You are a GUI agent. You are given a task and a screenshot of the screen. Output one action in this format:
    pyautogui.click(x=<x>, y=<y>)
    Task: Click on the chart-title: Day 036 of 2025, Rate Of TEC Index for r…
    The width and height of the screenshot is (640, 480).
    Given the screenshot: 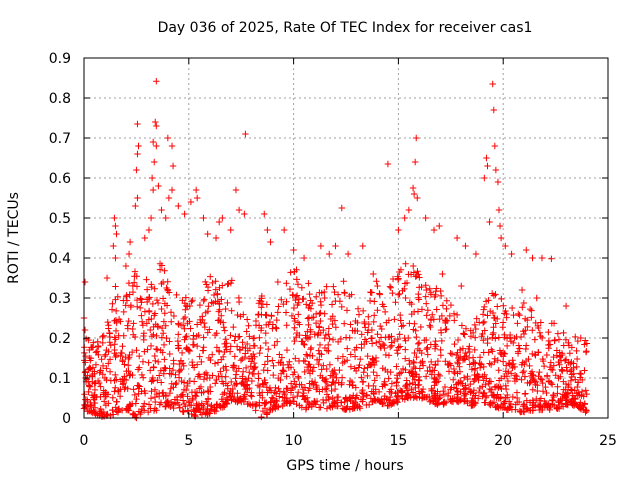 What is the action you would take?
    pyautogui.click(x=345, y=28)
    